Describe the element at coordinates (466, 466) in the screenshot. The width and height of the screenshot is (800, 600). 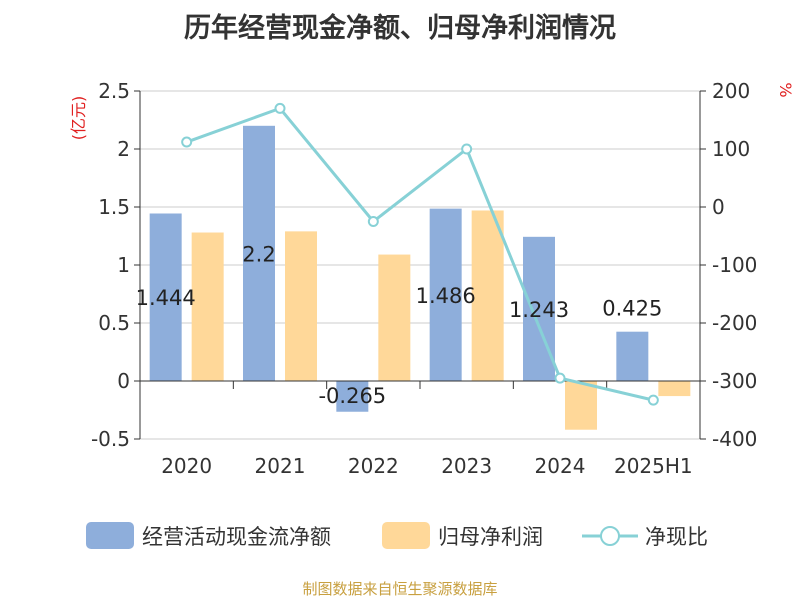
I see `x-axis-label: 2023` at that location.